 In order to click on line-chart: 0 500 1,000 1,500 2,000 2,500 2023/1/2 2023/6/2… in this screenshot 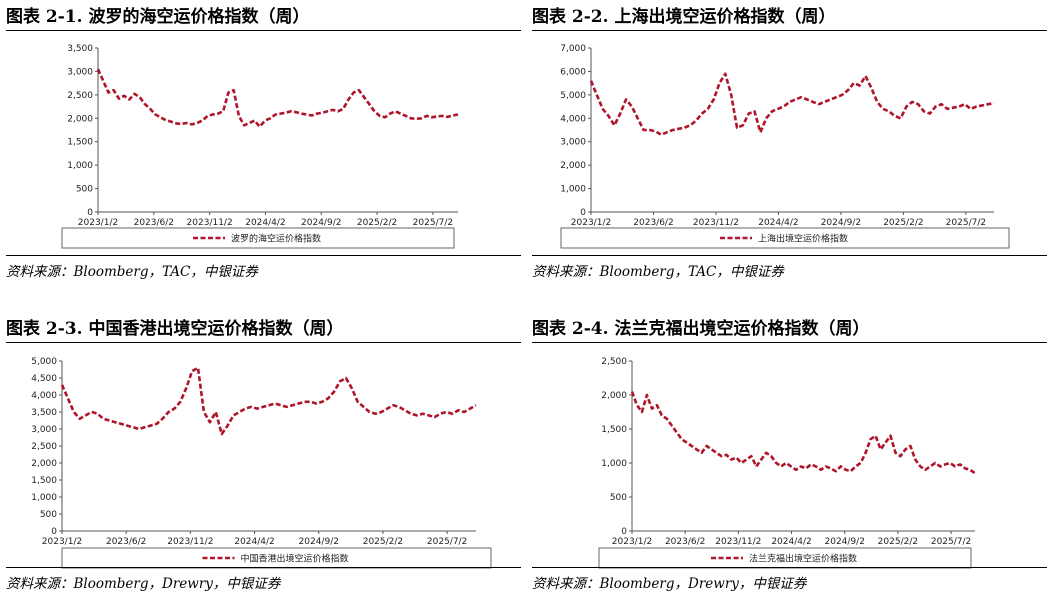, I will do `click(787, 463)`.